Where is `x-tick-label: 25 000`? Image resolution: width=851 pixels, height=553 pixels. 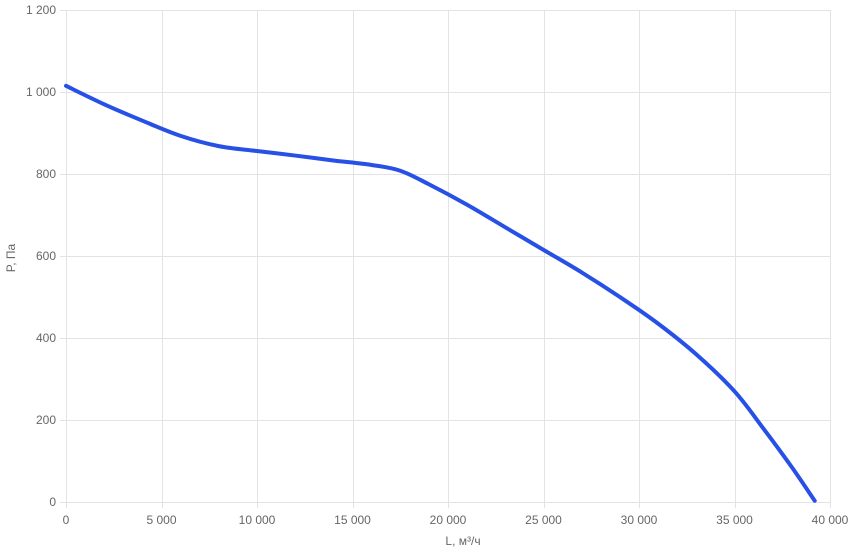
x-tick-label: 25 000 is located at coordinates (543, 520).